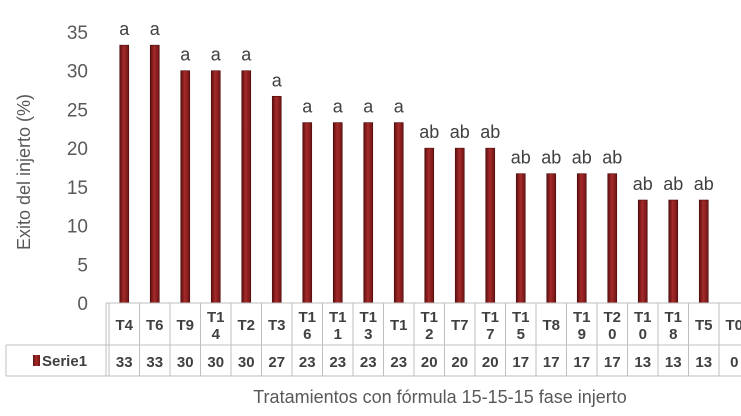  What do you see at coordinates (64, 361) in the screenshot?
I see `legend-series-name: Serie1` at bounding box center [64, 361].